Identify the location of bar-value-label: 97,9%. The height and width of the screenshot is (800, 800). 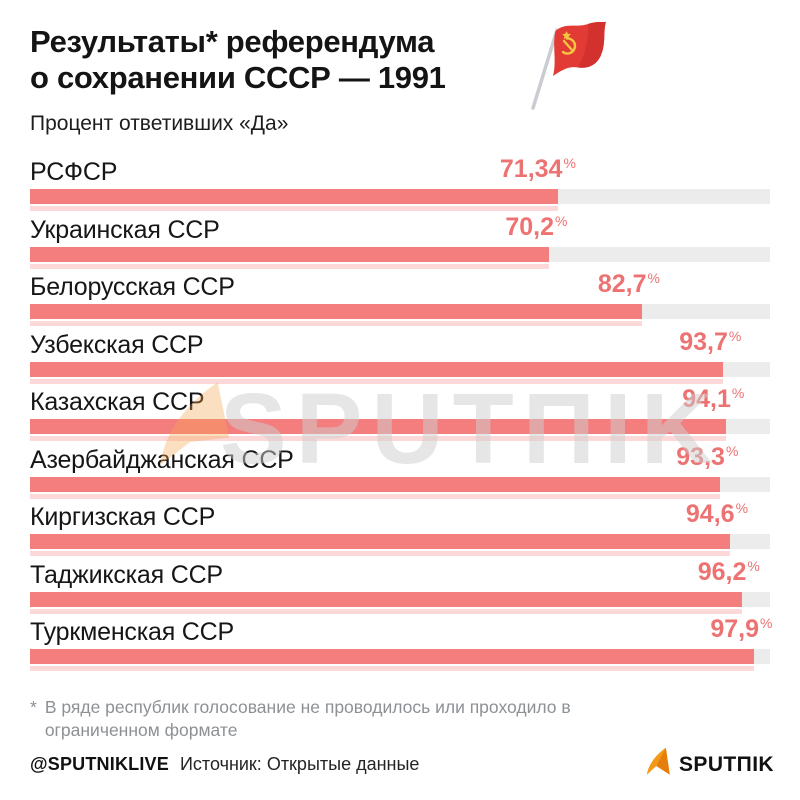
(741, 630).